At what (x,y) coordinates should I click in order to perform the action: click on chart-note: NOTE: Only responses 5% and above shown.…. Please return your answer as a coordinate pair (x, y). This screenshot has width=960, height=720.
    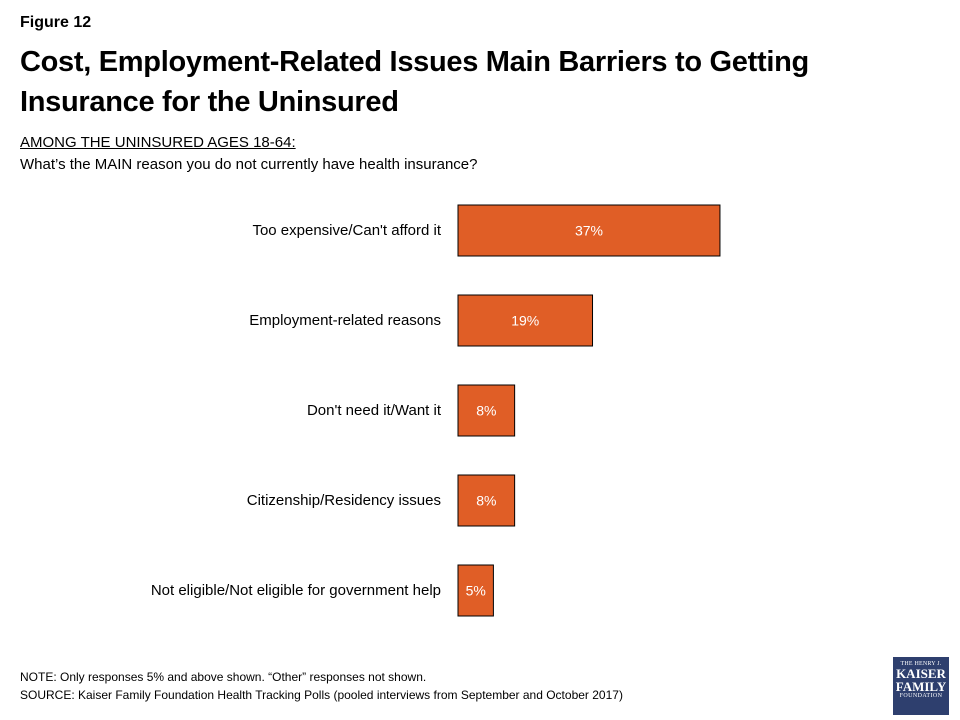
    Looking at the image, I should click on (223, 677).